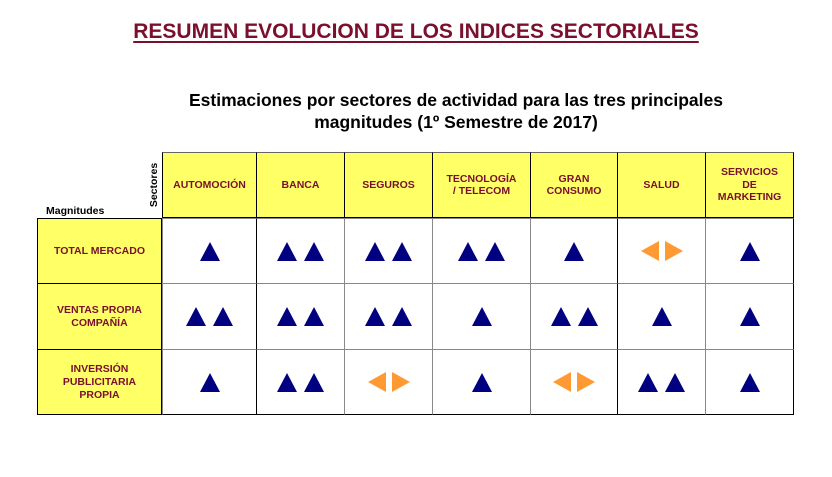 The width and height of the screenshot is (832, 477). I want to click on row-header-label: TOTAL MERCADO, so click(99, 250).